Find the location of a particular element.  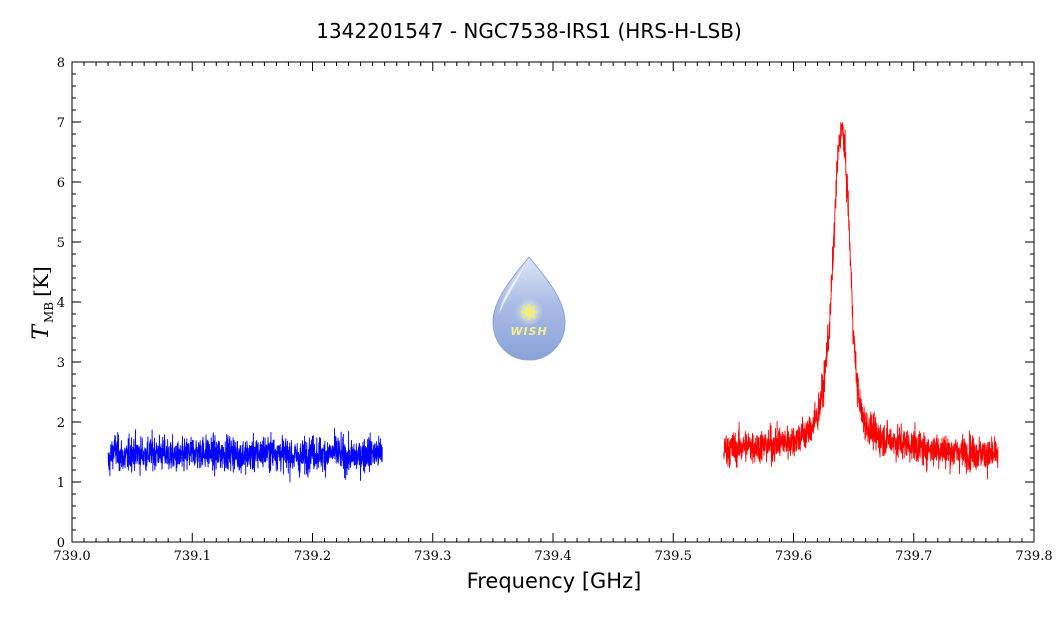

y-axis-label-symbol: T is located at coordinates (41, 331).